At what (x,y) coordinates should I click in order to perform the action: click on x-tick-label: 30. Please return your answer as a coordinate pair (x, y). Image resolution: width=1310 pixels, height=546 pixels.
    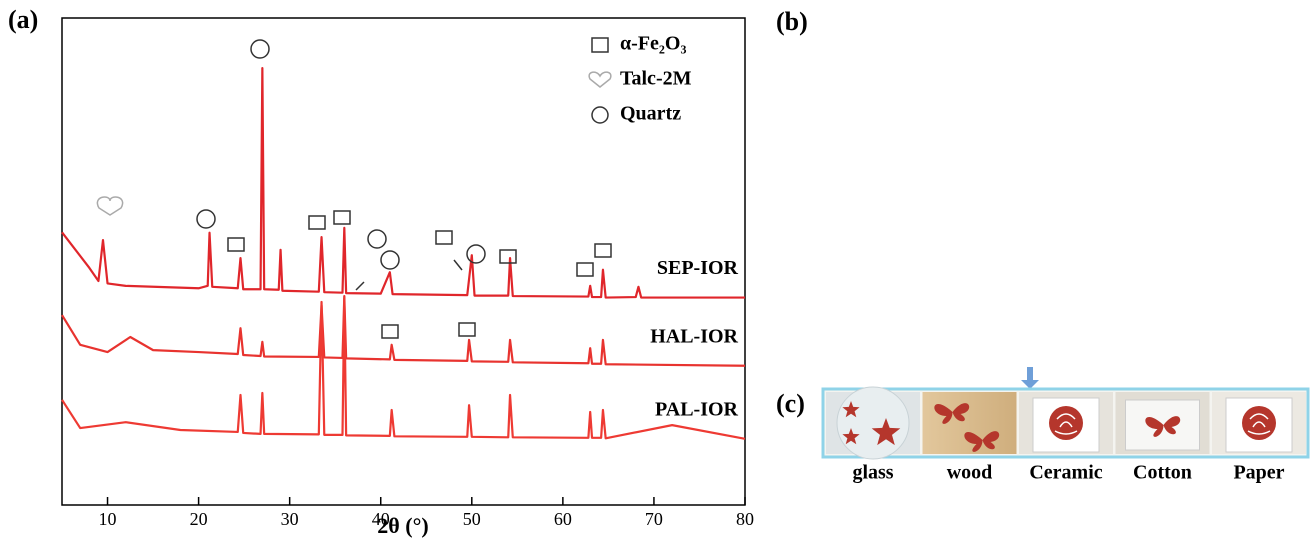
    Looking at the image, I should click on (290, 519).